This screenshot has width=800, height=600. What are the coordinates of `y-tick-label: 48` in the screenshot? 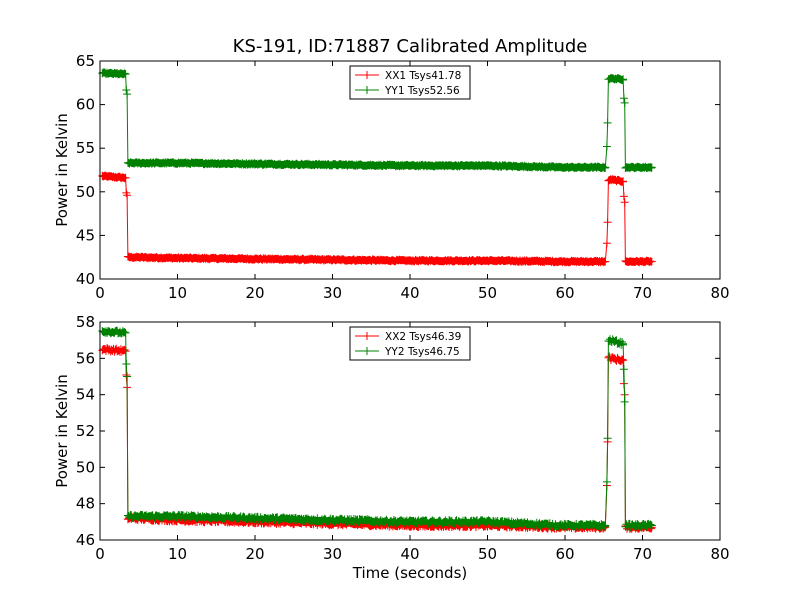 It's located at (85, 504).